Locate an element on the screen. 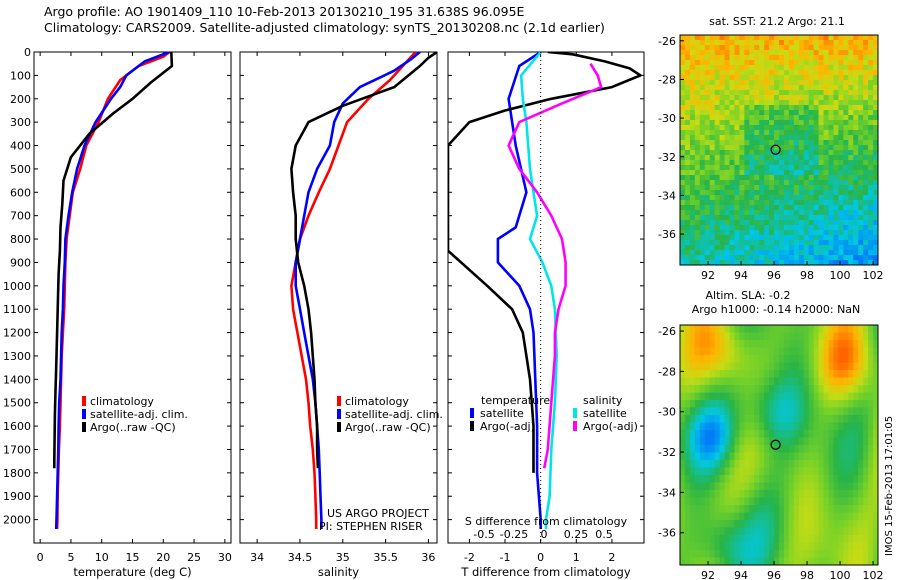 Image resolution: width=900 pixels, height=580 pixels. y-tick-label: 2000 is located at coordinates (17, 520).